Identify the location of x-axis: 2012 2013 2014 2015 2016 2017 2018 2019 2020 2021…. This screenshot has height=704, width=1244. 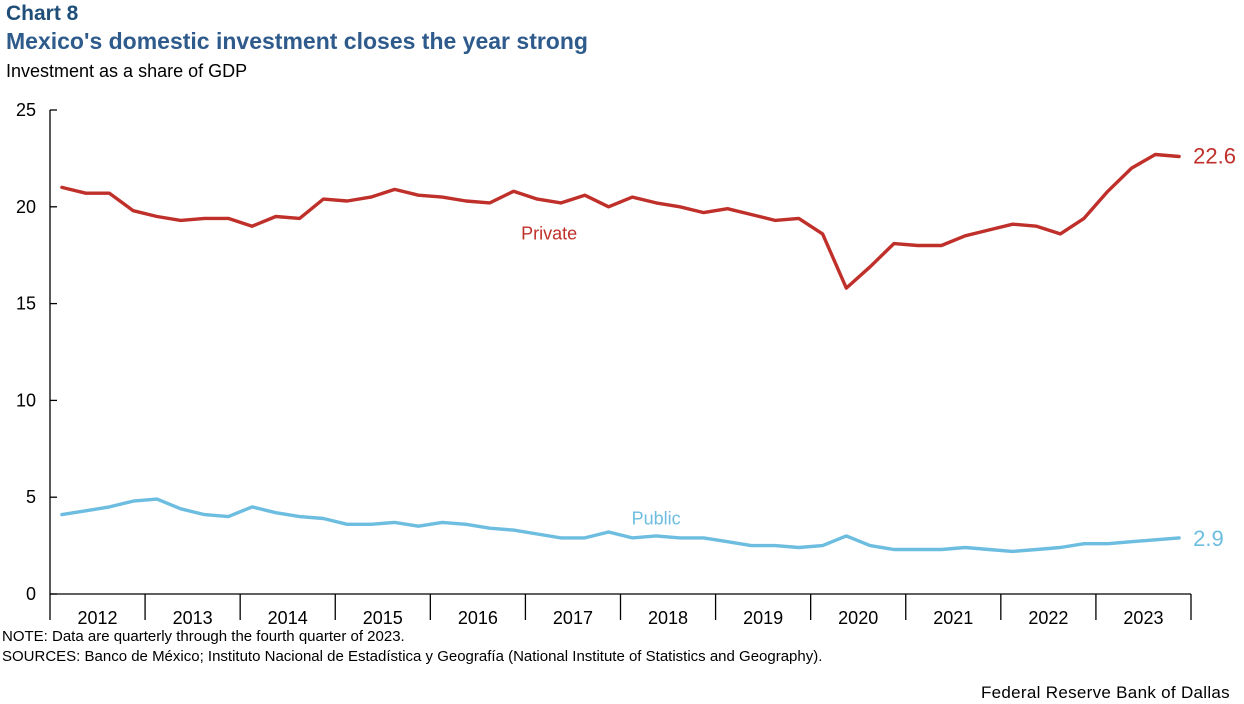
(620, 610).